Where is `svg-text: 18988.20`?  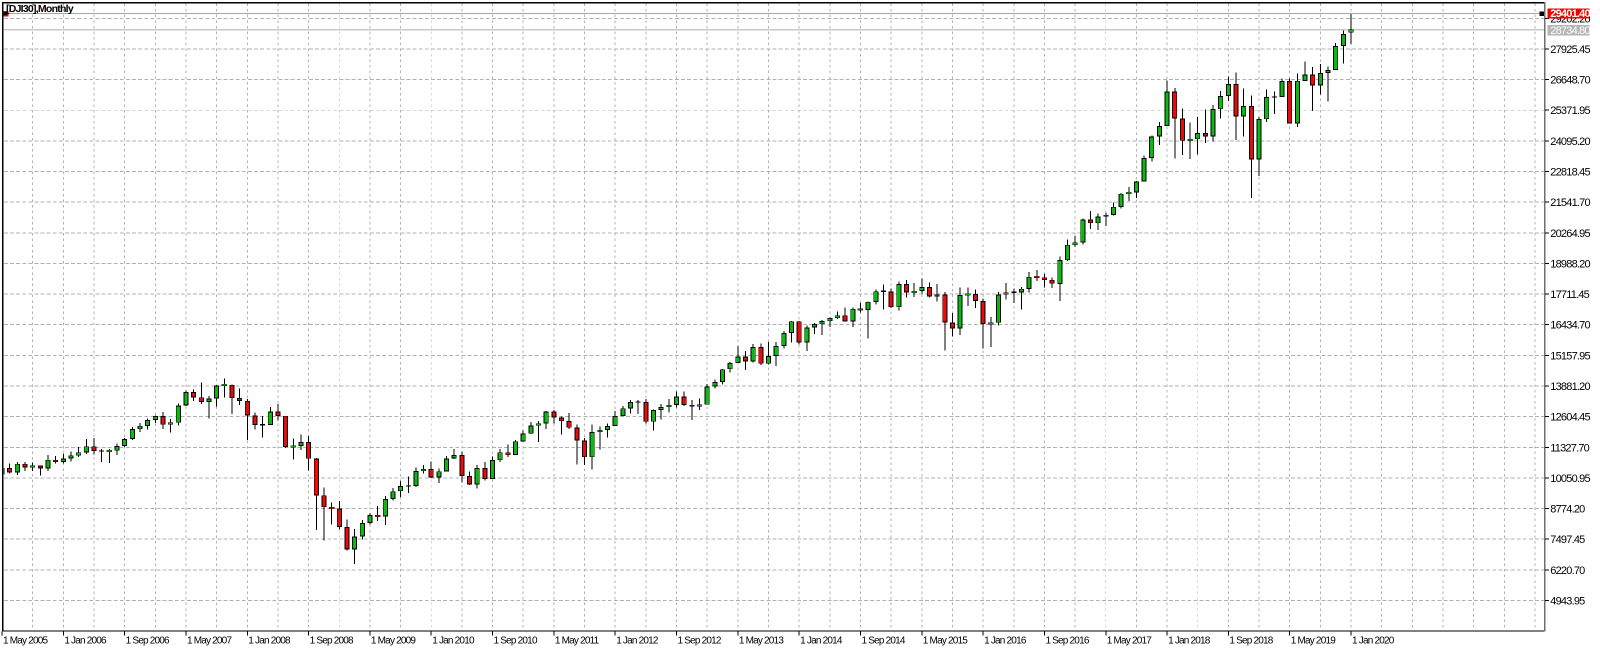 svg-text: 18988.20 is located at coordinates (1570, 264).